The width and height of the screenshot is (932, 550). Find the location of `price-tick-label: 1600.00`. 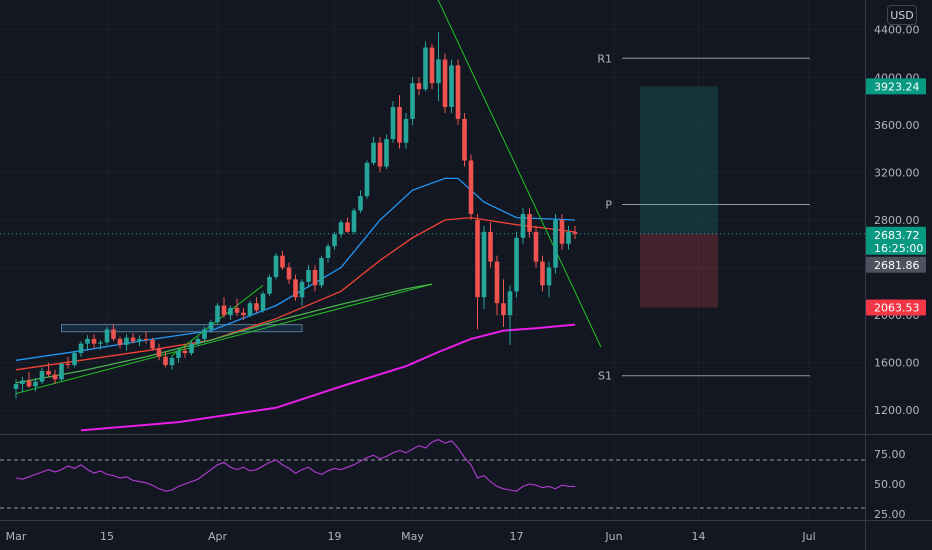

price-tick-label: 1600.00 is located at coordinates (897, 363).